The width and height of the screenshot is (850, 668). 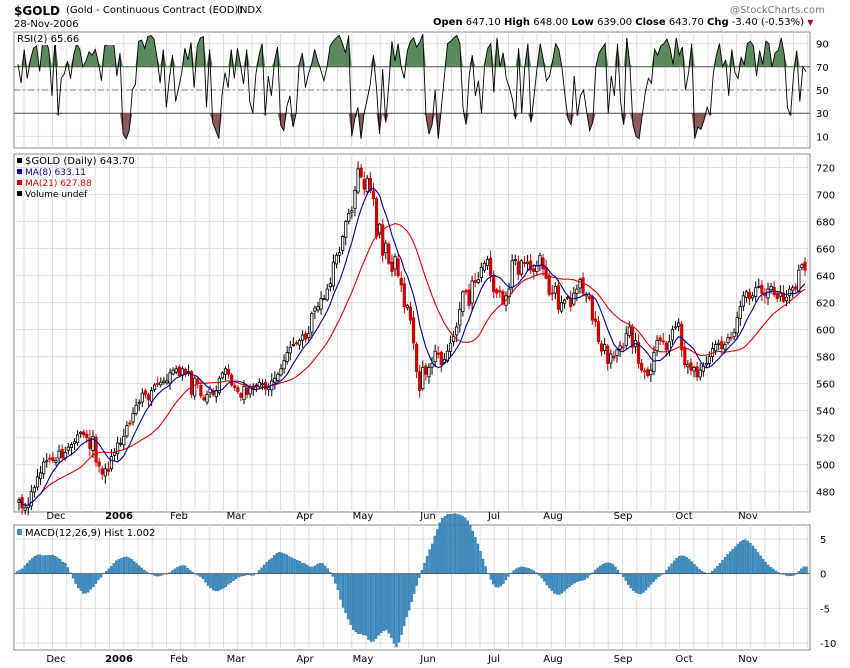 What do you see at coordinates (363, 516) in the screenshot?
I see `x-axis-label-price: May` at bounding box center [363, 516].